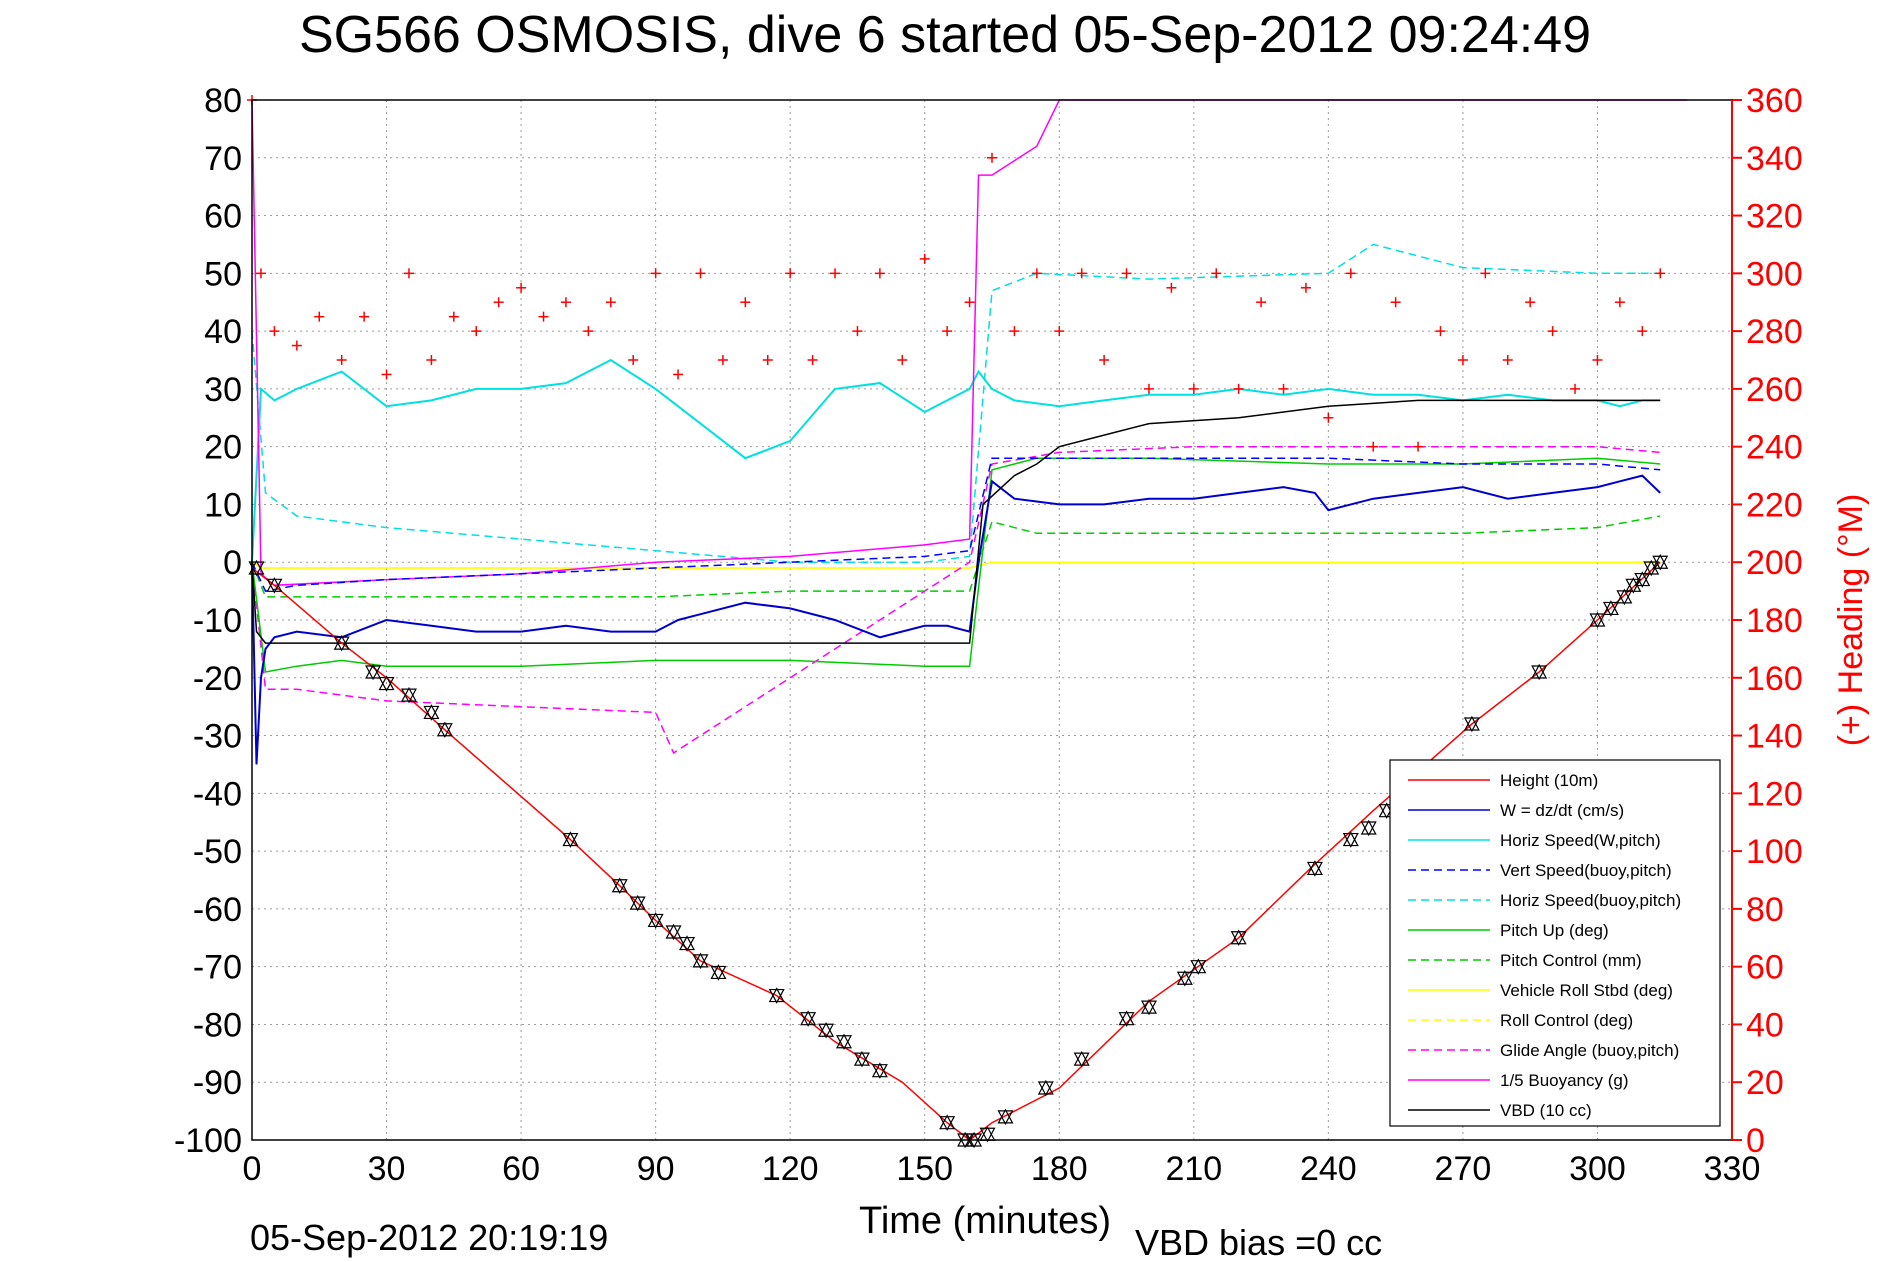  Describe the element at coordinates (1774, 101) in the screenshot. I see `right-tick-label: 360` at that location.